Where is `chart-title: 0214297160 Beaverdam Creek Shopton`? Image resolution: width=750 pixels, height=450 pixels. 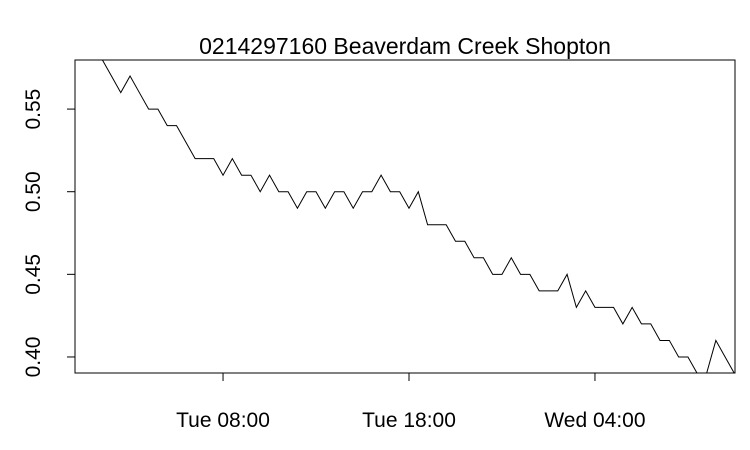
chart-title: 0214297160 Beaverdam Creek Shopton is located at coordinates (405, 46).